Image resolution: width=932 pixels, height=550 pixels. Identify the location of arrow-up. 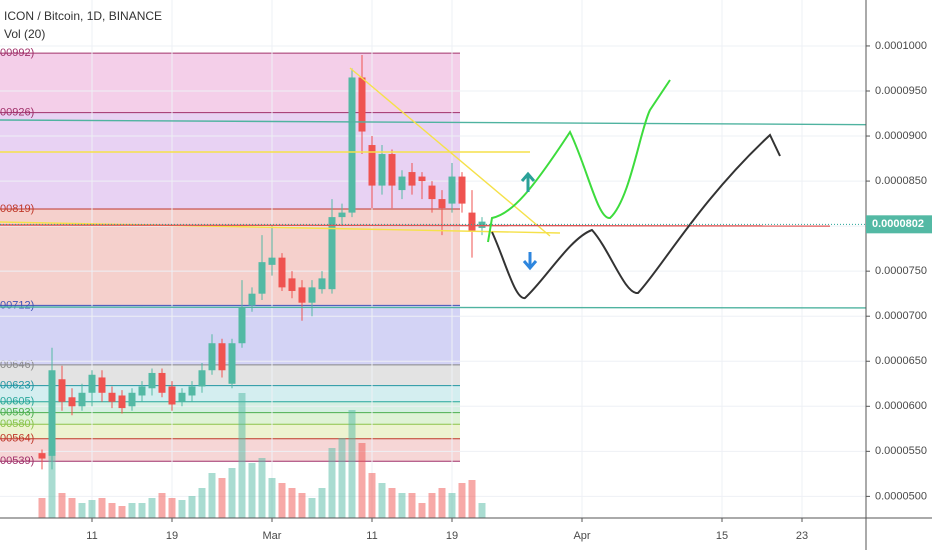
(528, 181).